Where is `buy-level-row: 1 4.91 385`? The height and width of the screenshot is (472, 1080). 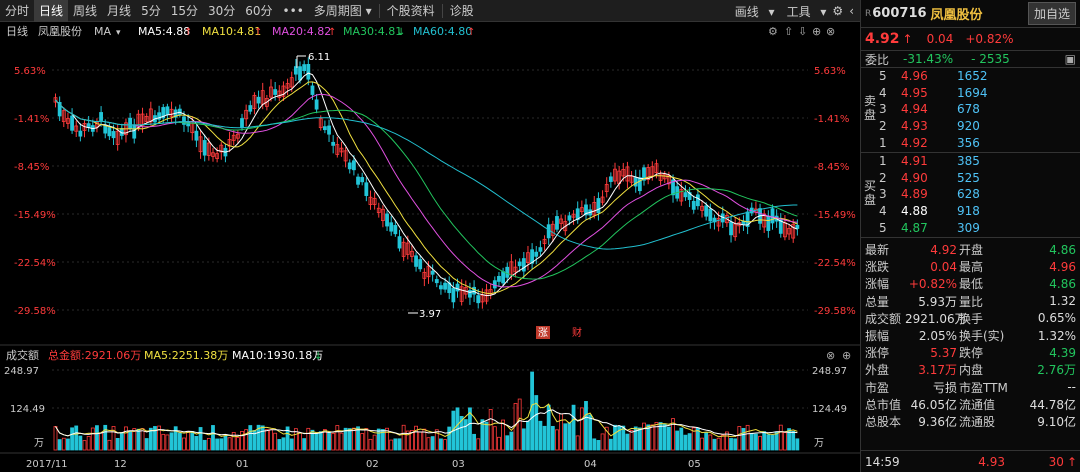 buy-level-row: 1 4.91 385 is located at coordinates (970, 161).